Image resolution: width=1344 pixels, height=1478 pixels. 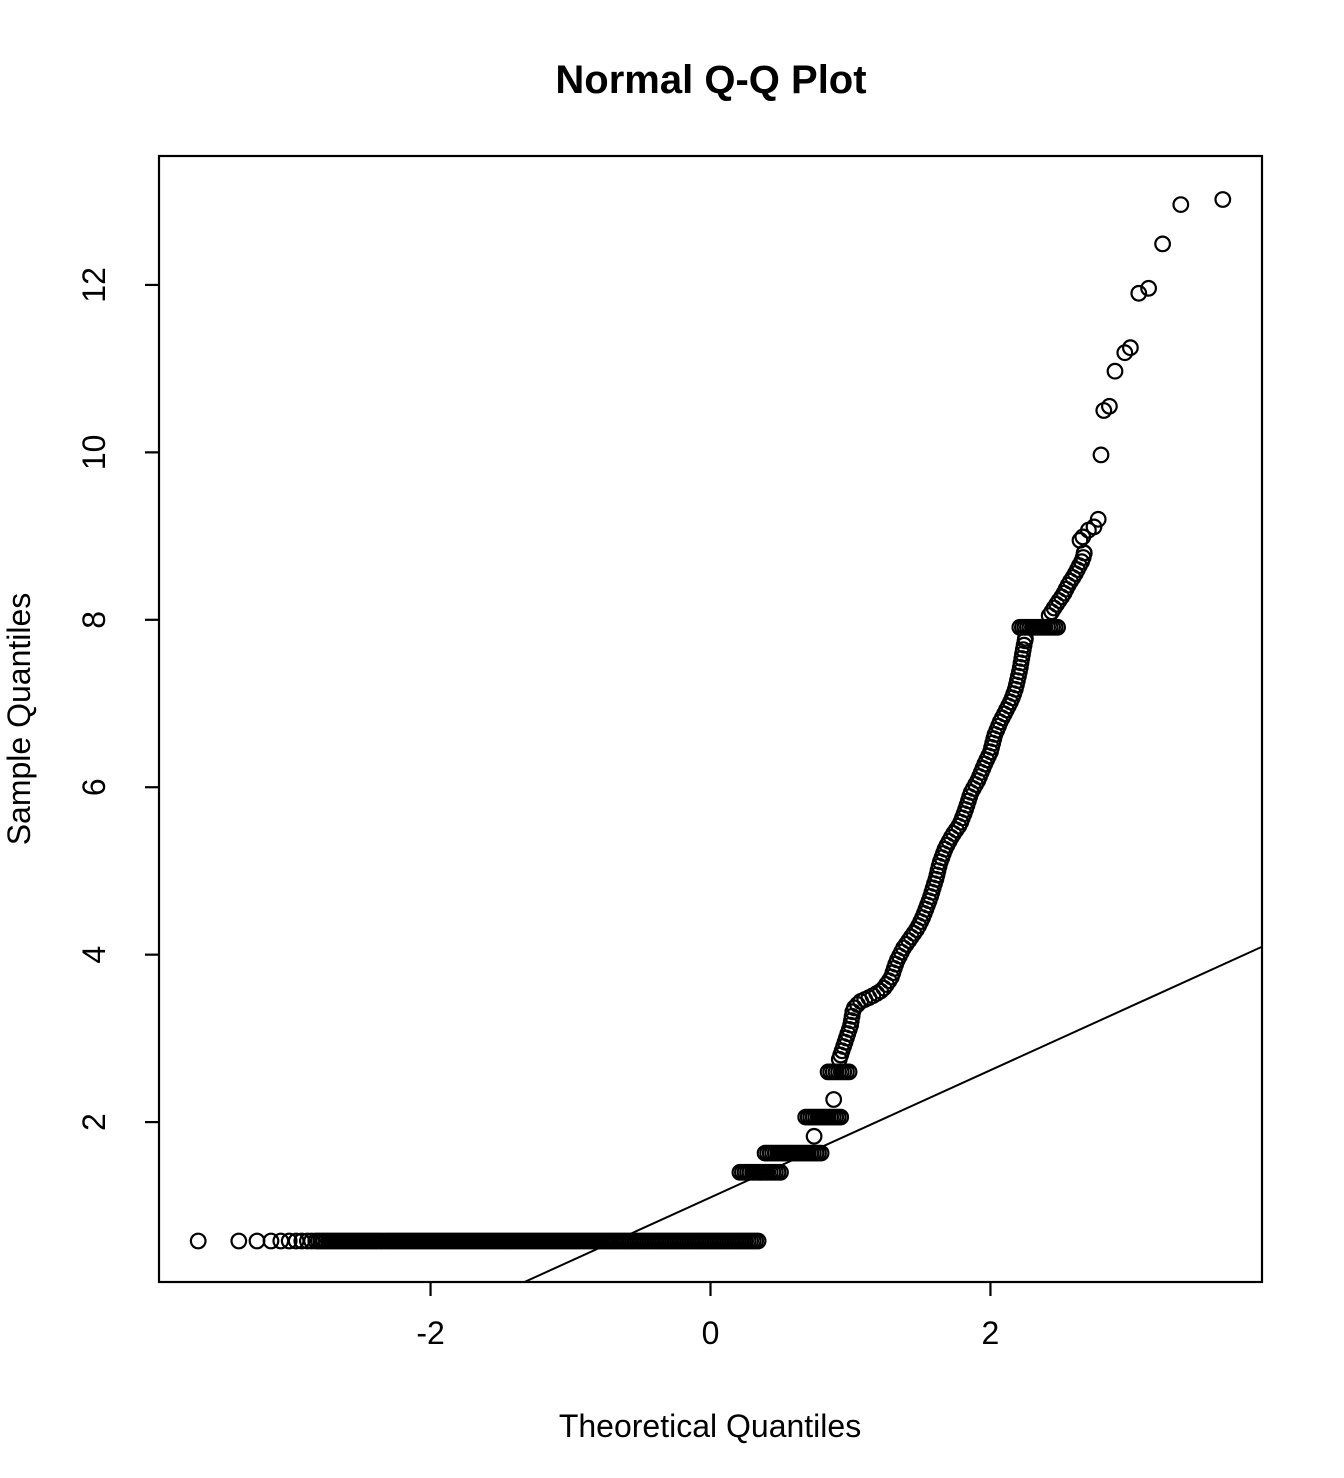 I want to click on y-tick-label: 10, so click(x=94, y=453).